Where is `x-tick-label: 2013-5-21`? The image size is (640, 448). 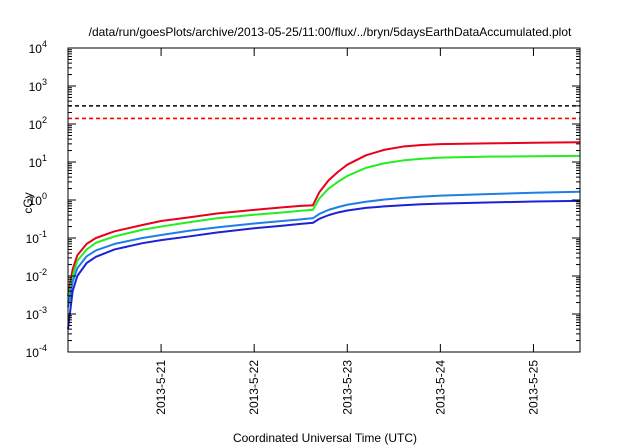 x-tick-label: 2013-5-21 is located at coordinates (161, 387).